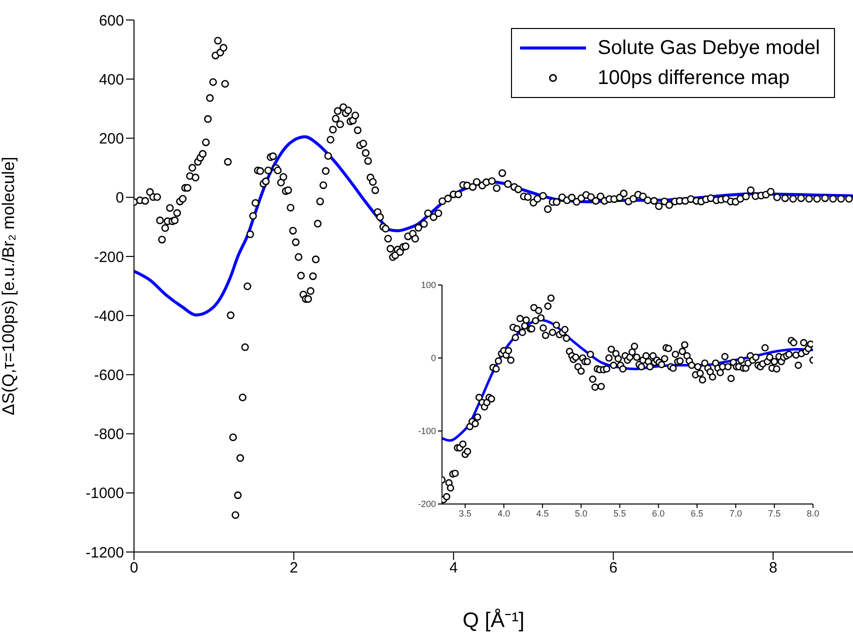 The image size is (853, 641). I want to click on x-tick-label: 3.5, so click(465, 513).